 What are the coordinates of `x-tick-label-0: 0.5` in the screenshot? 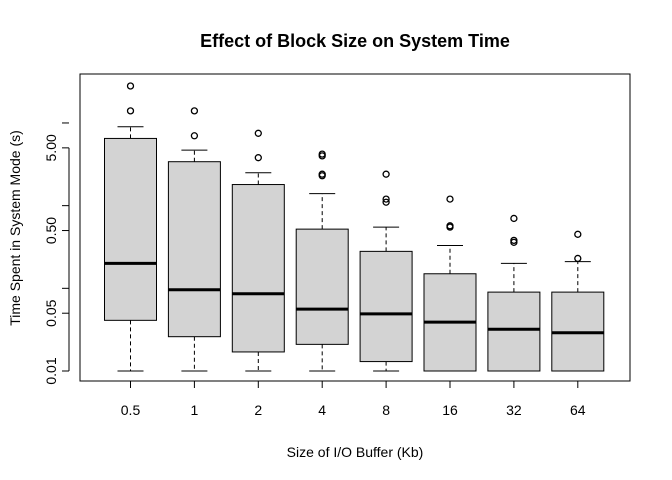 It's located at (131, 410).